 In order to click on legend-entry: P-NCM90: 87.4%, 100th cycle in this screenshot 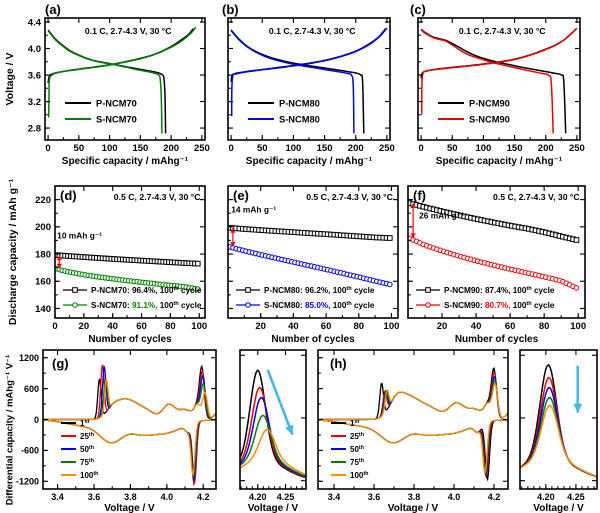, I will do `click(499, 290)`.